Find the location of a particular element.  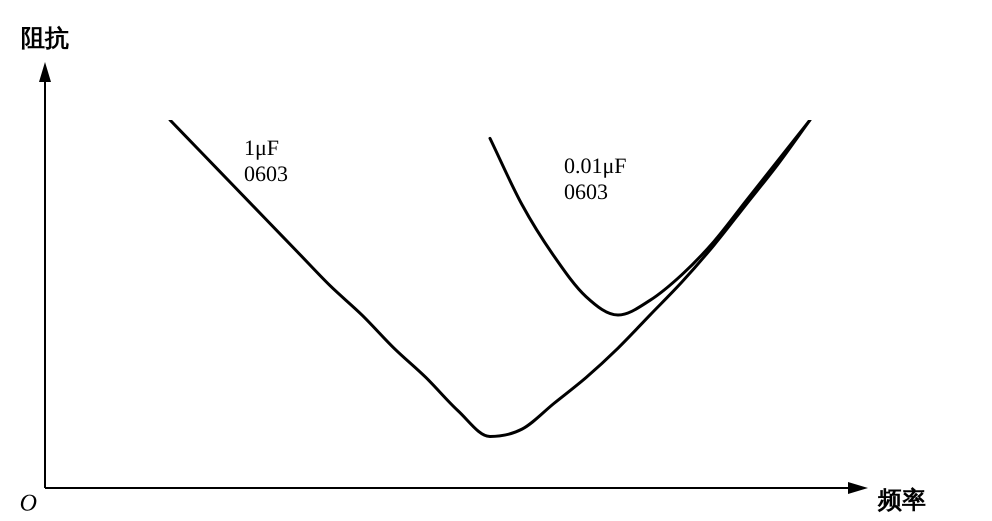

text: O is located at coordinates (28, 503).